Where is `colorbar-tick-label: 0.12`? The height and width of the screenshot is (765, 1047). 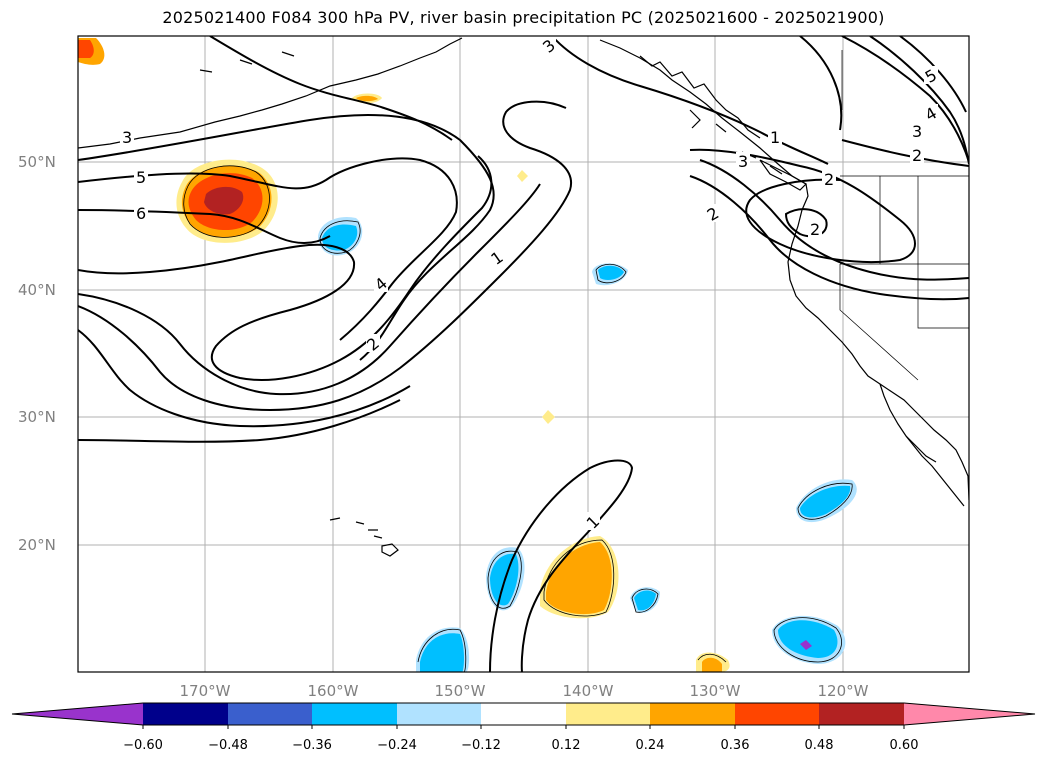 colorbar-tick-label: 0.12 is located at coordinates (566, 745).